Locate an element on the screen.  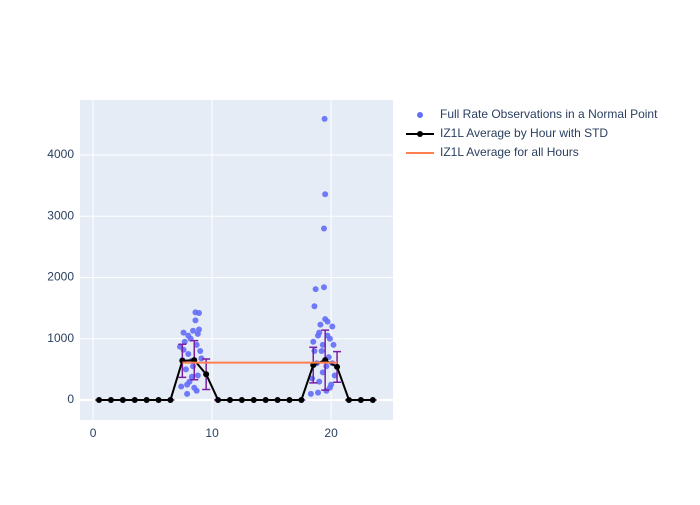
x-tick-label: 10 is located at coordinates (212, 433).